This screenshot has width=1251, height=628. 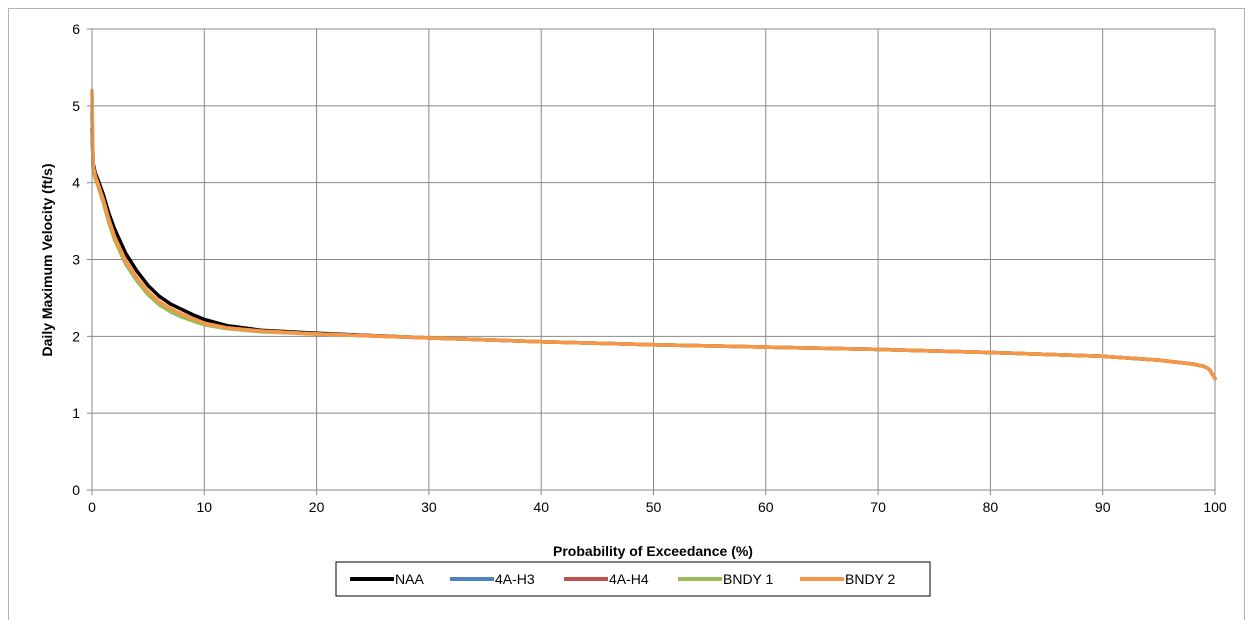 I want to click on x-tick-label: 100, so click(x=1215, y=507).